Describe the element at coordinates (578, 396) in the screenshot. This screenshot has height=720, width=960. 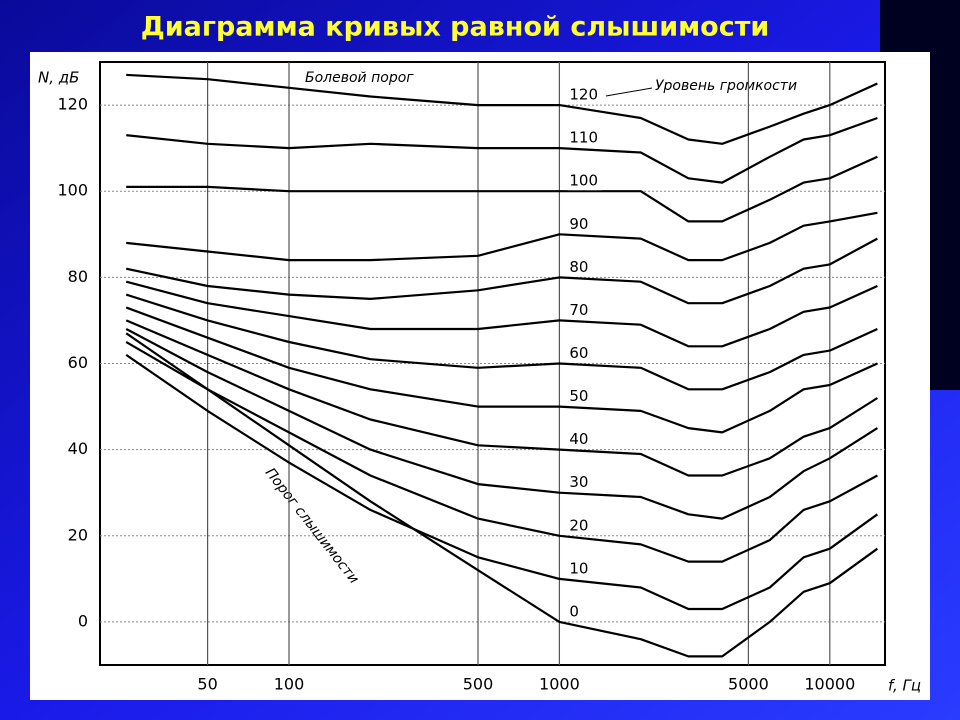
I see `series-label: 50` at that location.